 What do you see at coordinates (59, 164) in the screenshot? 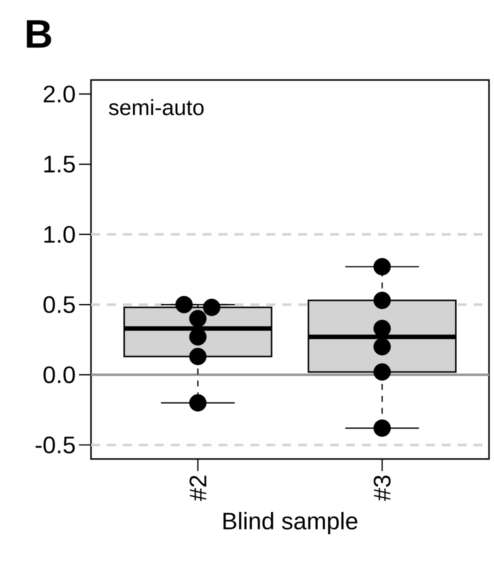
I see `y-tick-label: 1.5` at bounding box center [59, 164].